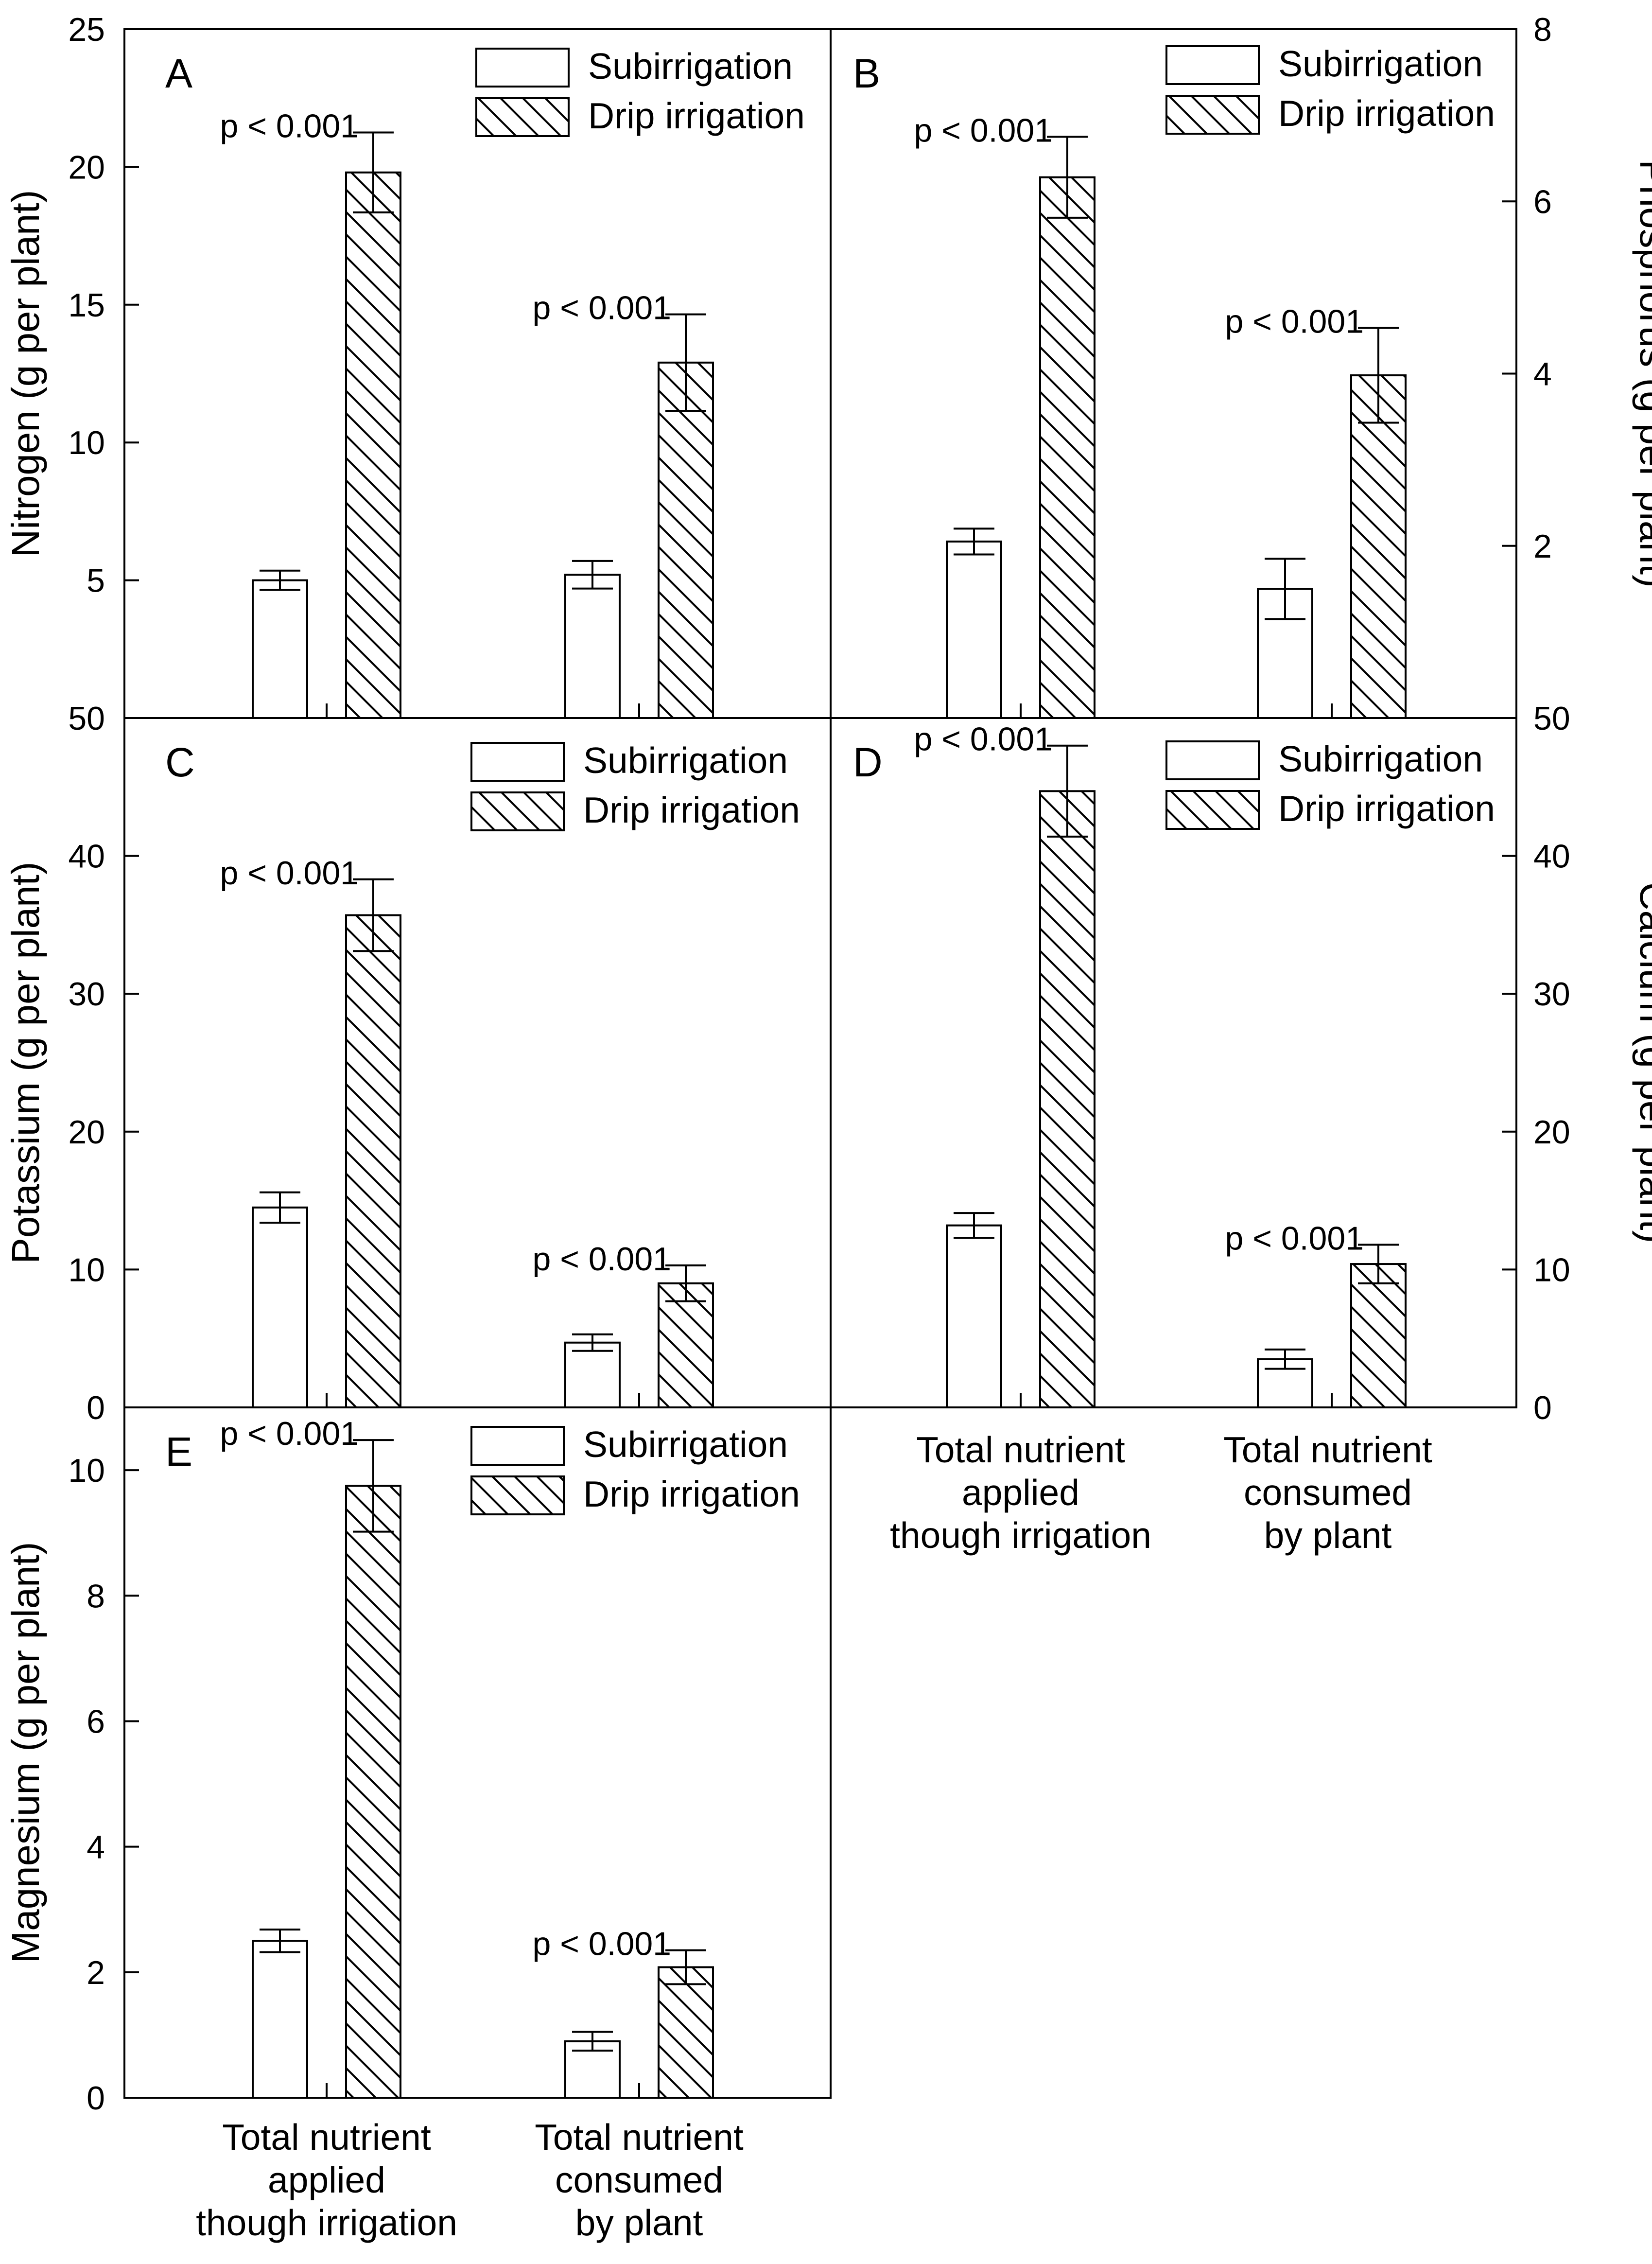  Describe the element at coordinates (326, 2222) in the screenshot. I see `x-label-applied-line3: though irrigation` at that location.